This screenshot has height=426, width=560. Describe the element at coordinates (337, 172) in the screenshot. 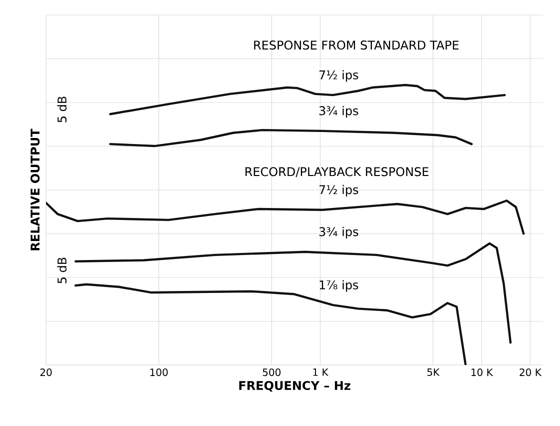

I see `annotation: RECORD/PLAYBACK RESPONSE` at that location.